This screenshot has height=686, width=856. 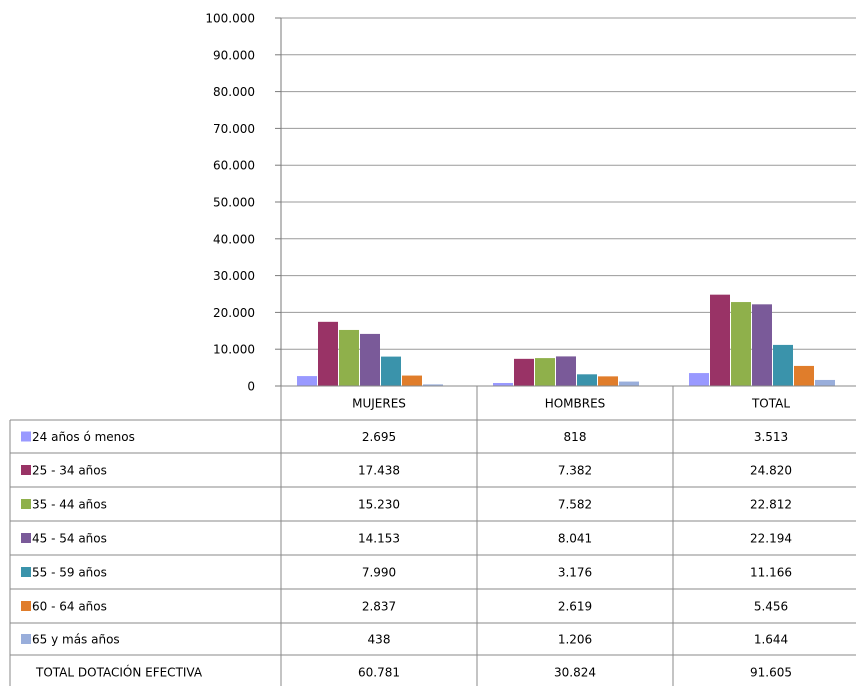 What do you see at coordinates (69, 505) in the screenshot?
I see `legend-entry-label: 35 - 44 años` at bounding box center [69, 505].